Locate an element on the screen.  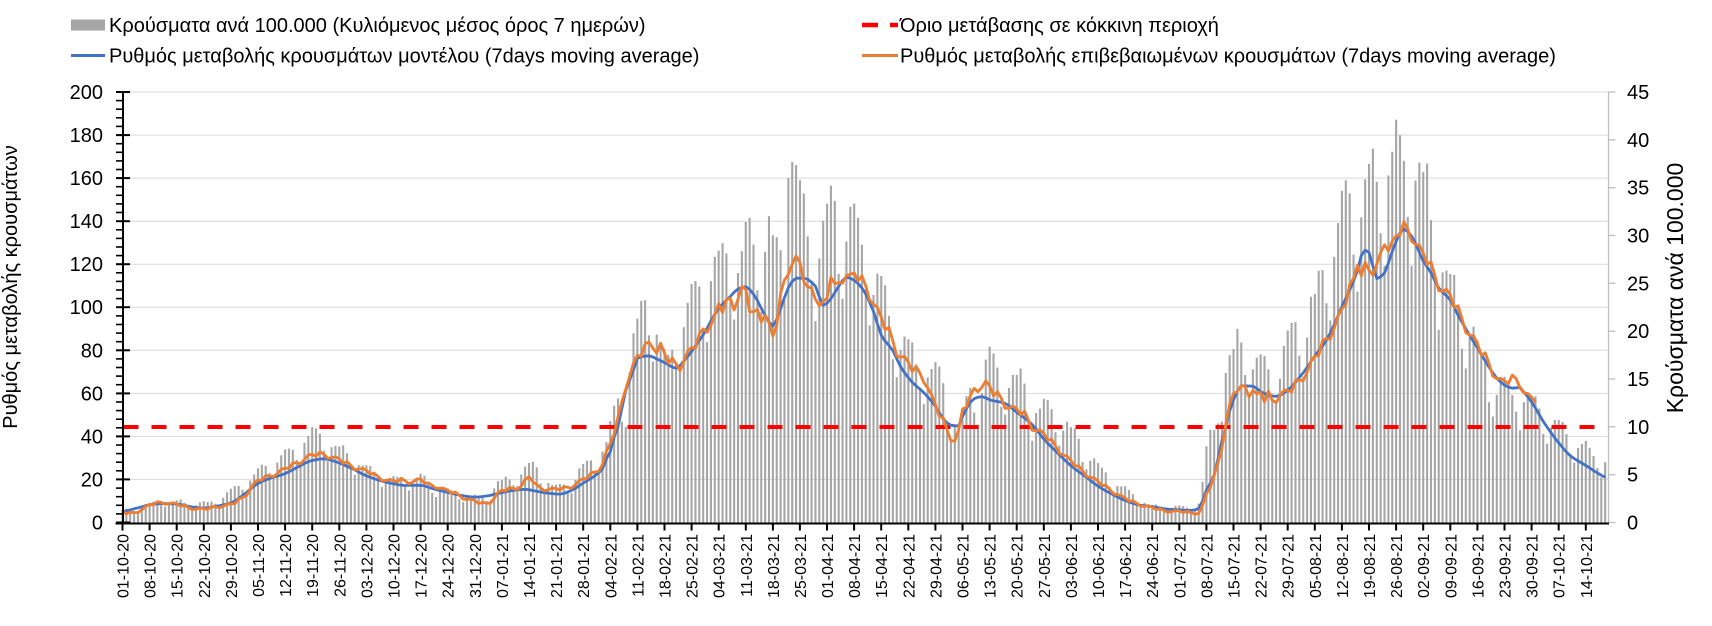
svg-text: 29-07-21 is located at coordinates (1289, 566).